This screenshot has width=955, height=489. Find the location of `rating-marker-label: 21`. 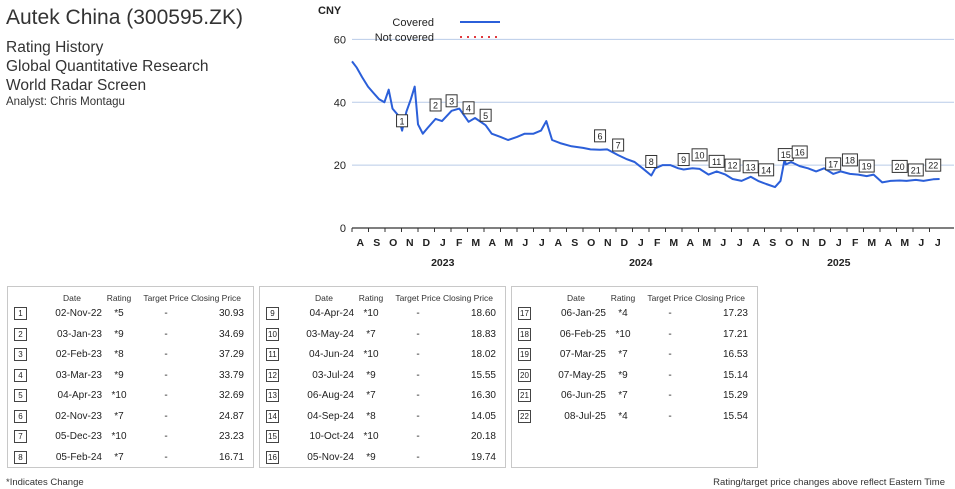

rating-marker-label: 21 is located at coordinates (916, 170).